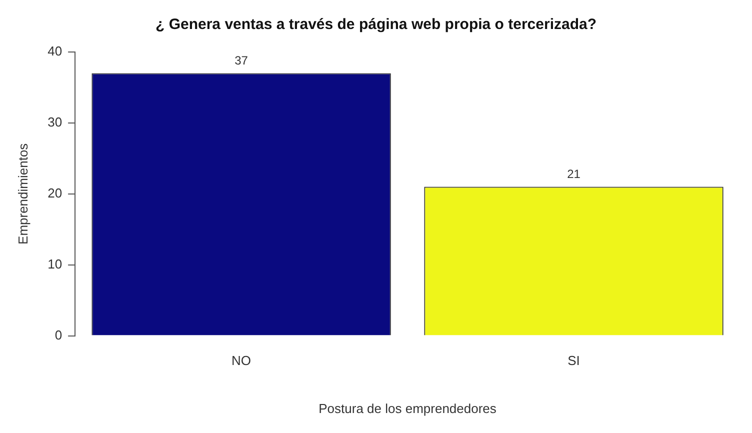 This screenshot has width=752, height=433. Describe the element at coordinates (58, 334) in the screenshot. I see `y-tick-label: 0` at that location.